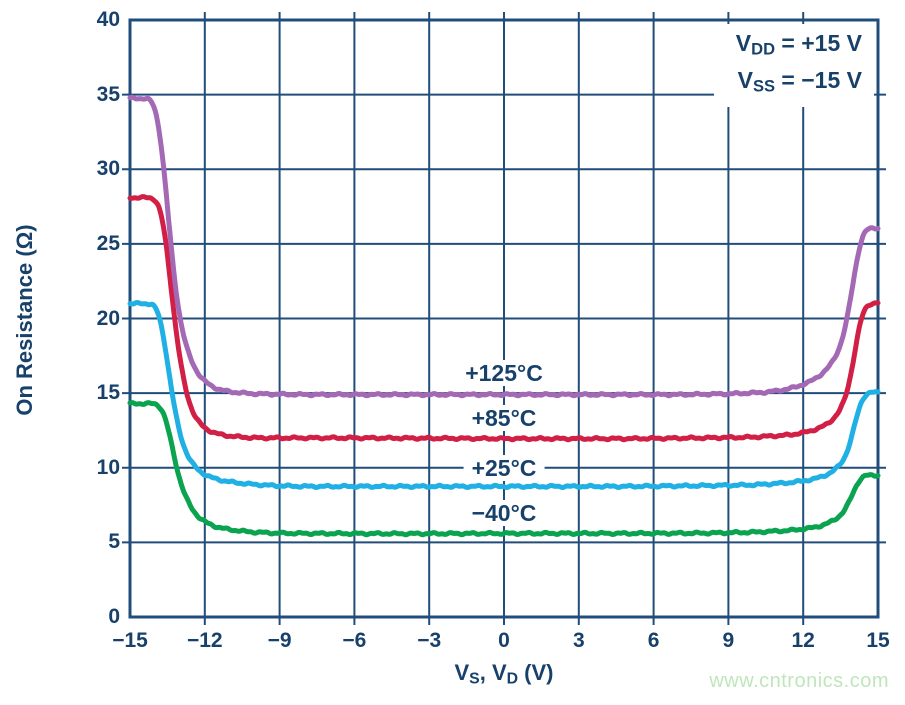 The image size is (905, 705). Describe the element at coordinates (504, 417) in the screenshot. I see `curve-label-temp-plus-85c: +85°C` at that location.